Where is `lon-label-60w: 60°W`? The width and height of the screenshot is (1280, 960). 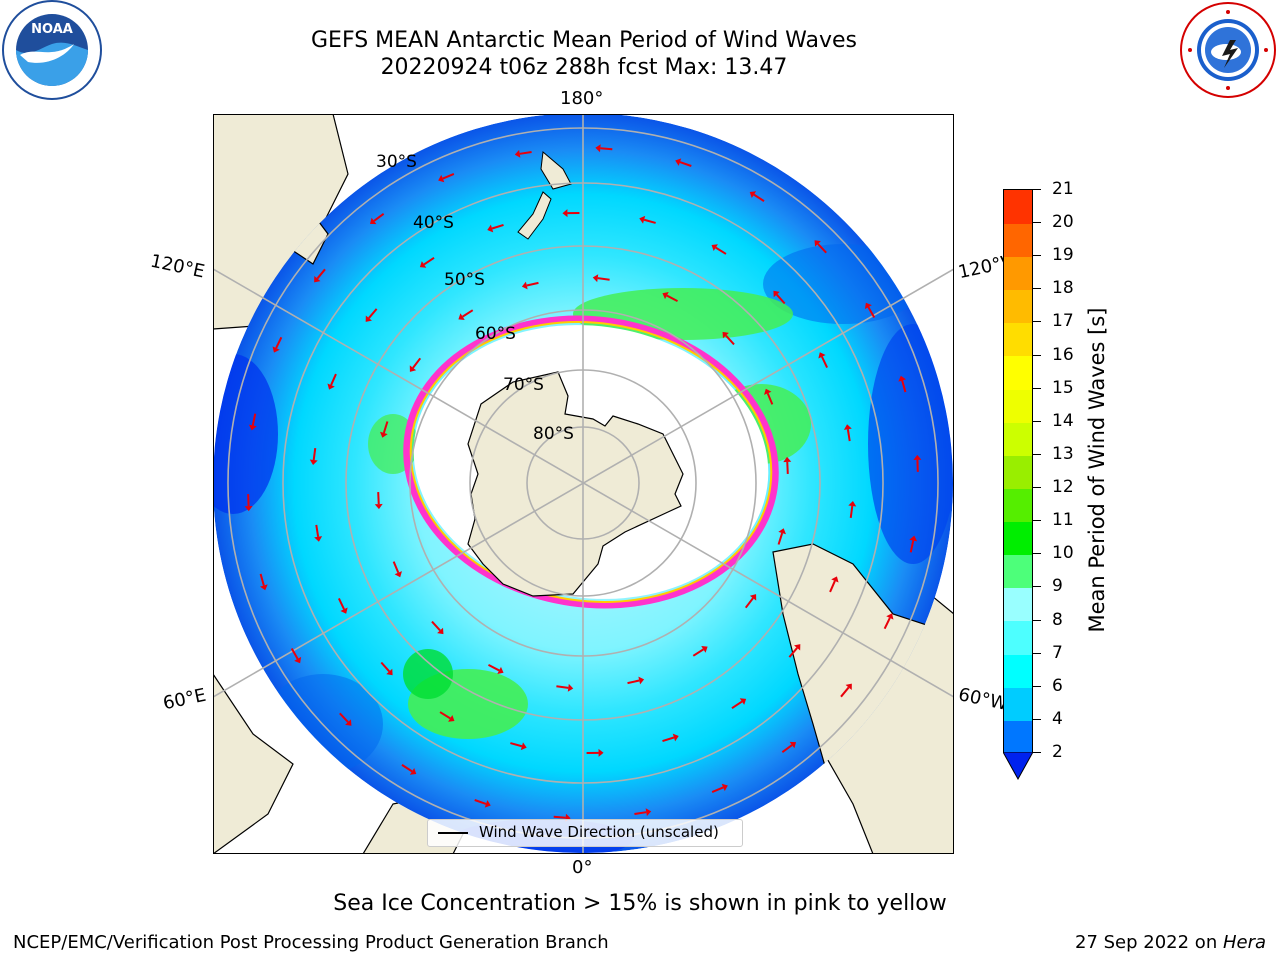 lon-label-60w: 60°W is located at coordinates (983, 699).